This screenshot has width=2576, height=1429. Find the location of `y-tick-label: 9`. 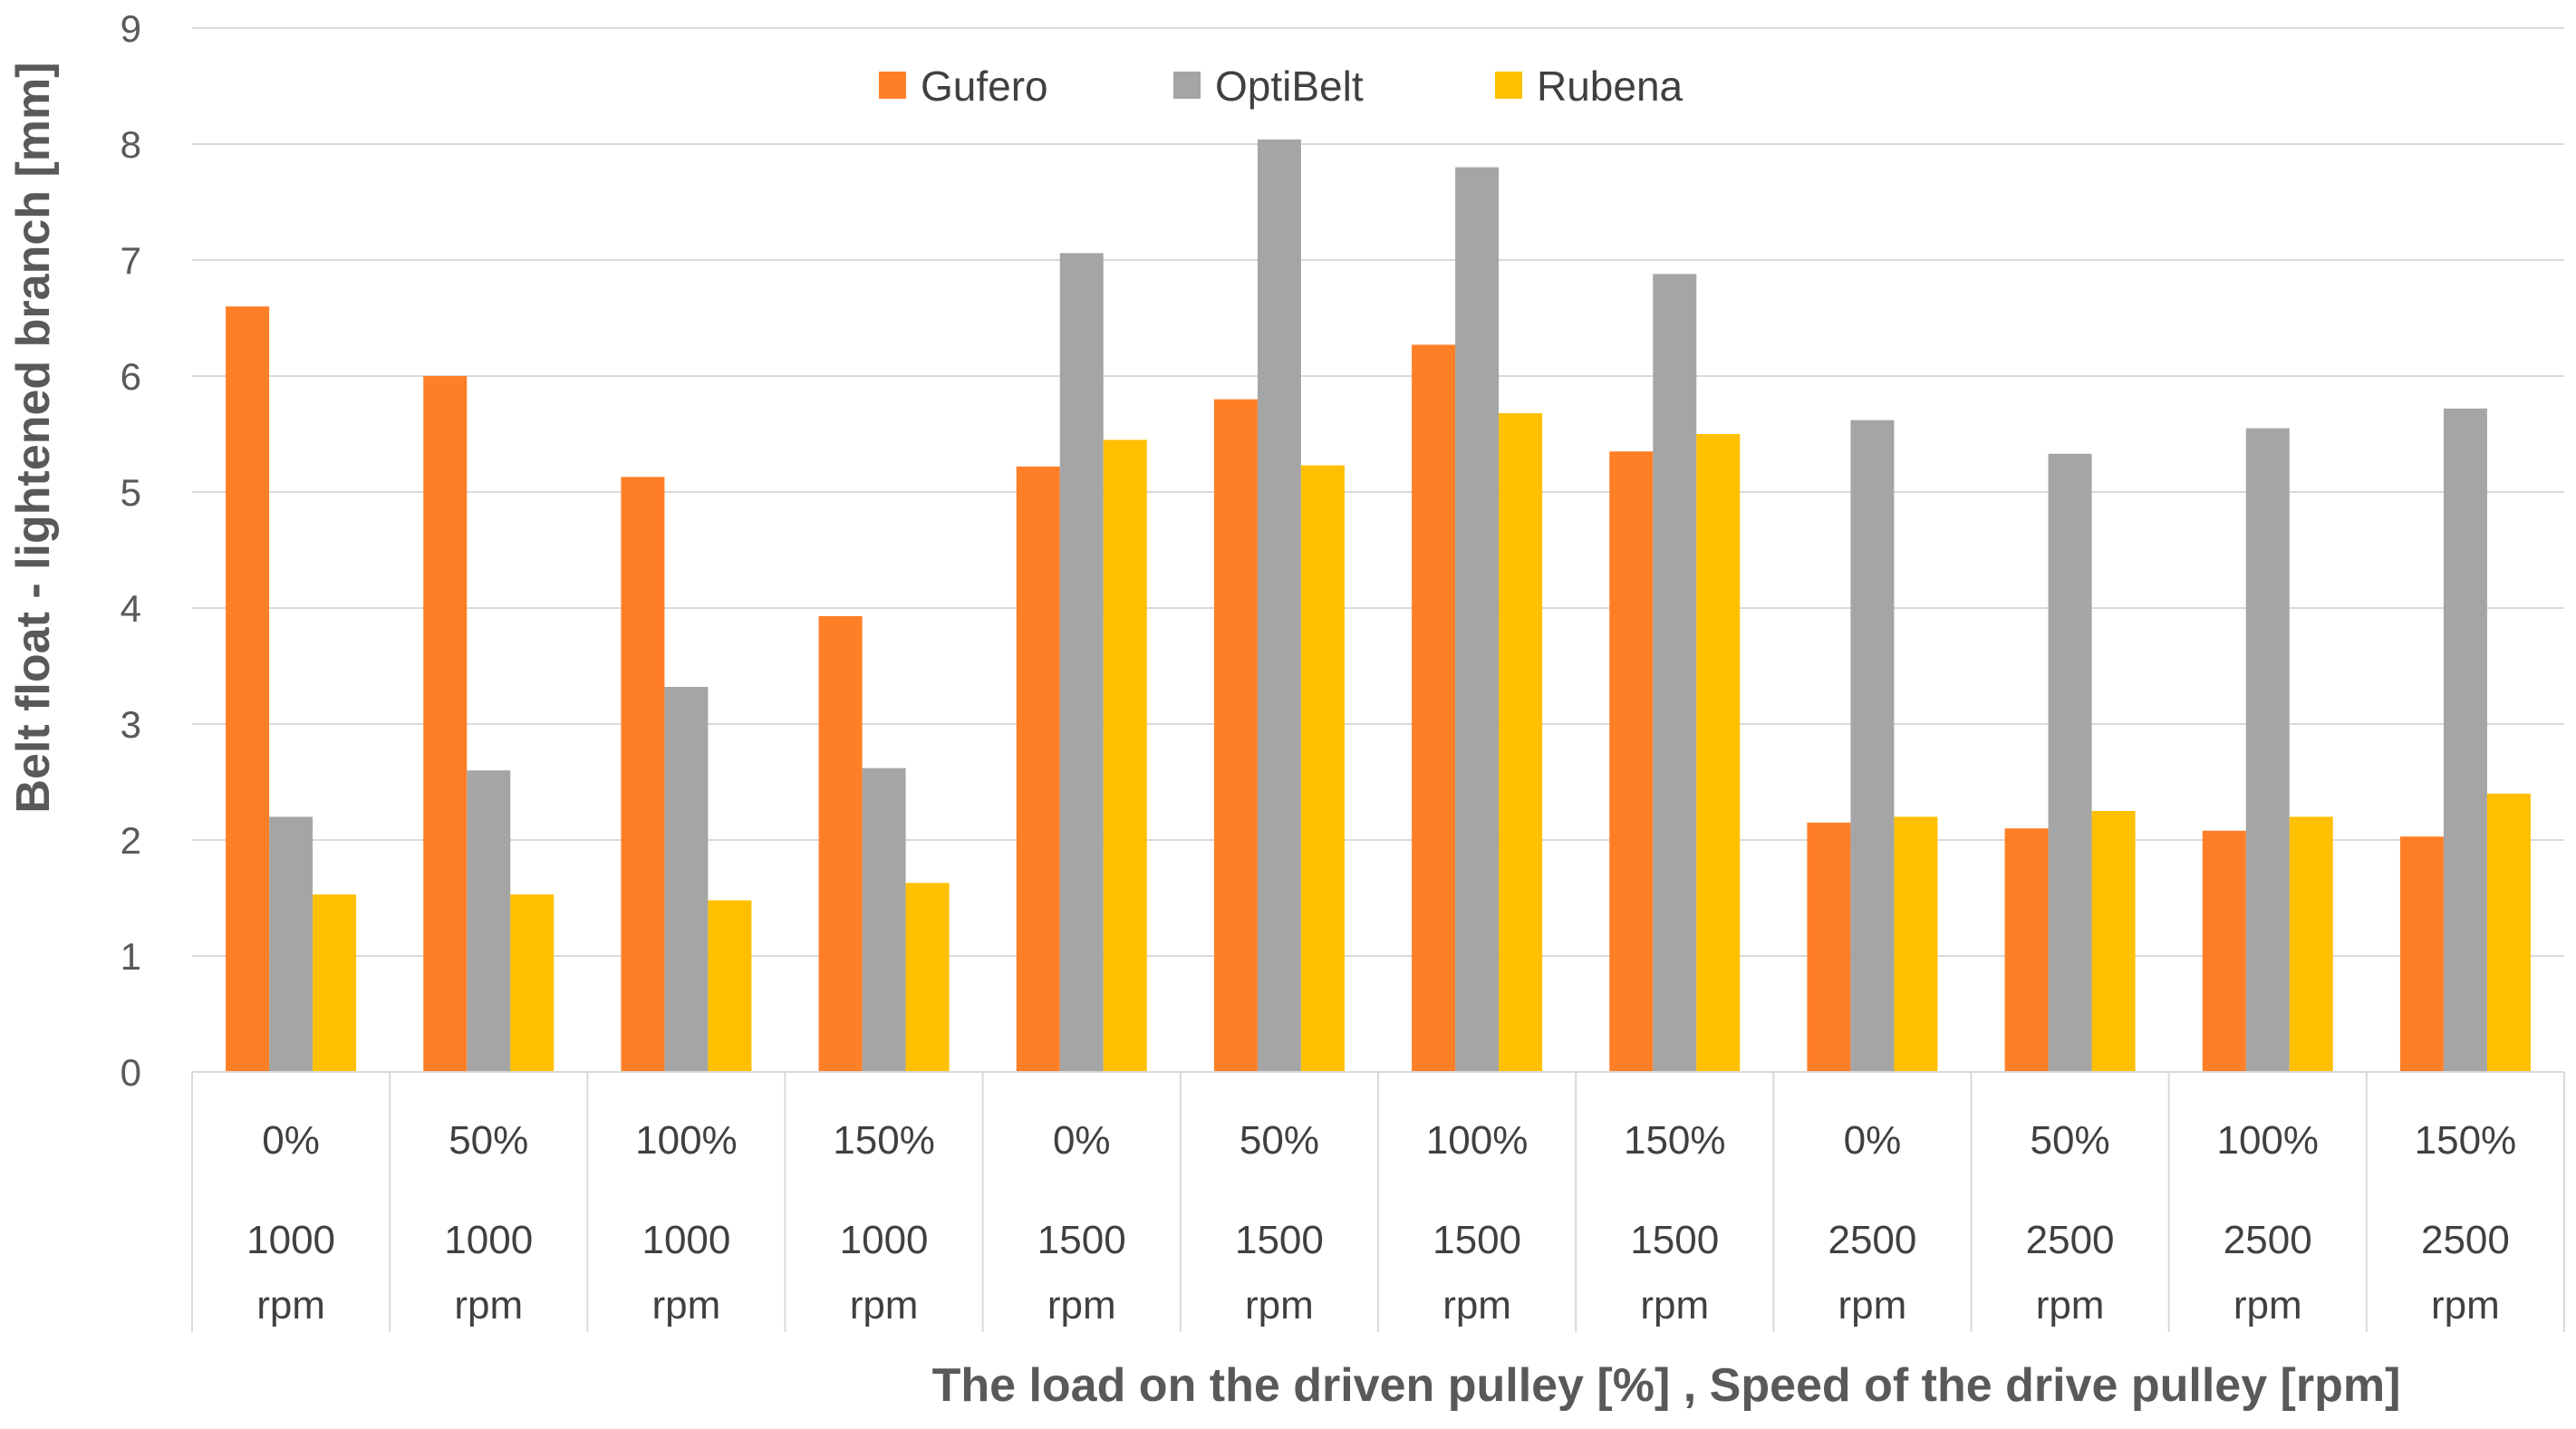

y-tick-label: 9 is located at coordinates (131, 28).